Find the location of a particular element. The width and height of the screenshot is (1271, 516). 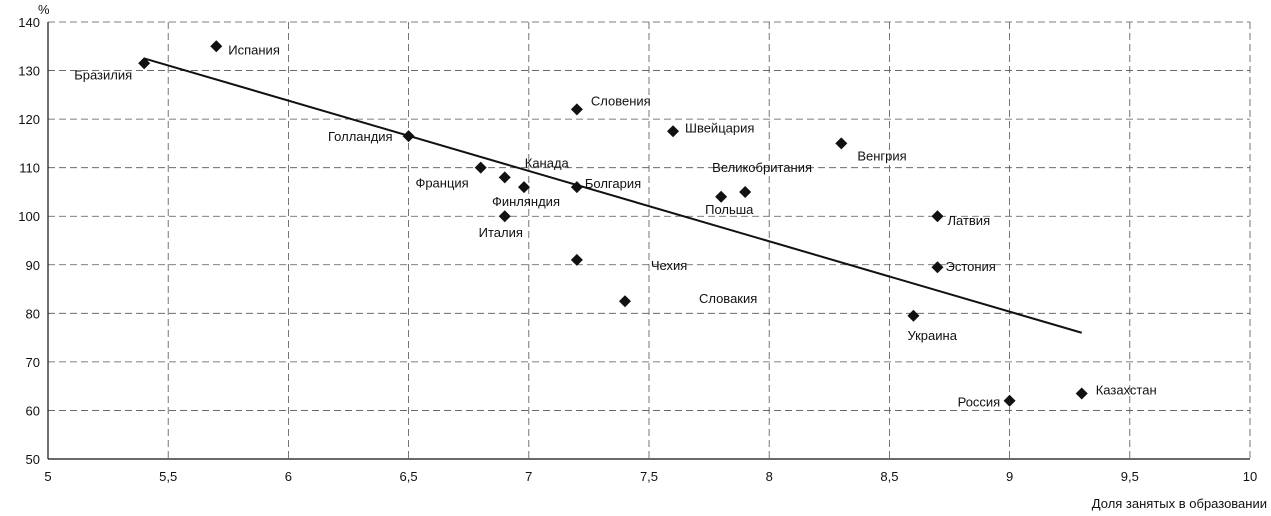

x-tick-label: 7,5 is located at coordinates (649, 476).